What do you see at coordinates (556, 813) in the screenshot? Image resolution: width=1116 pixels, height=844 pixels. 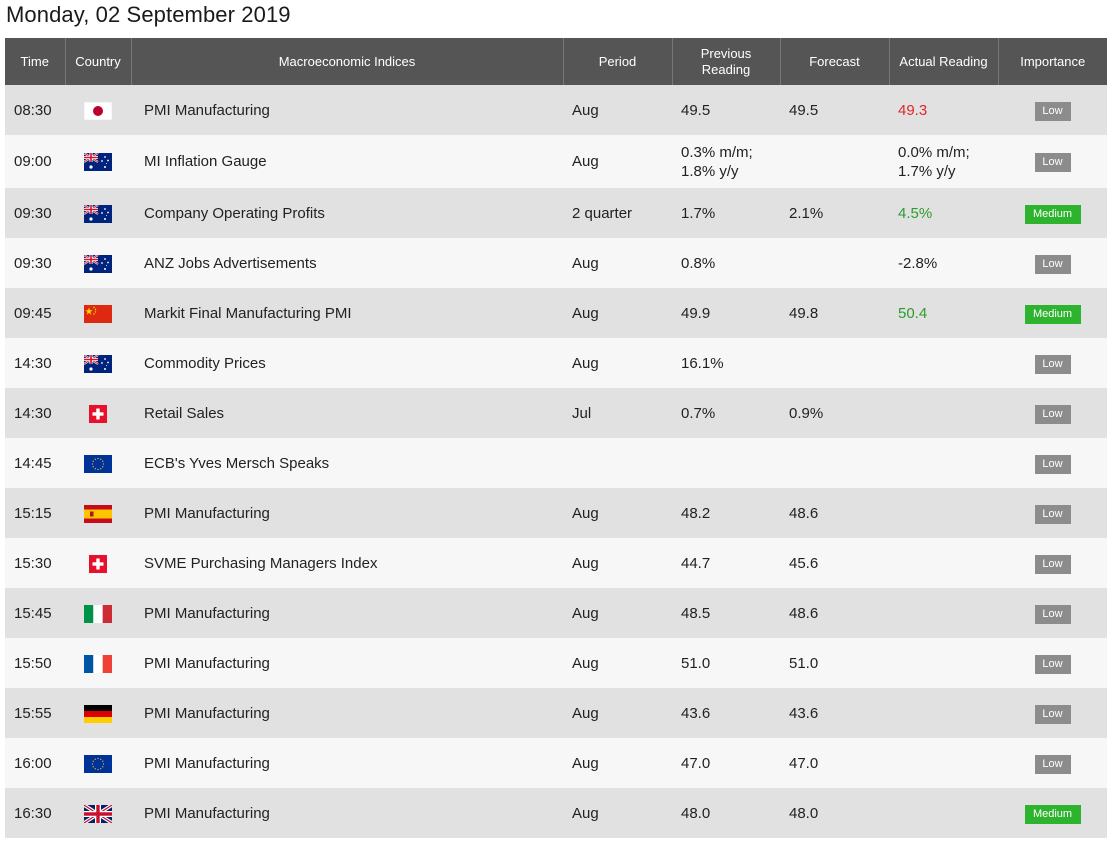 I see `table-row: 16:30 PMI Manufacturing Aug 48.0 48.0 Medium` at bounding box center [556, 813].